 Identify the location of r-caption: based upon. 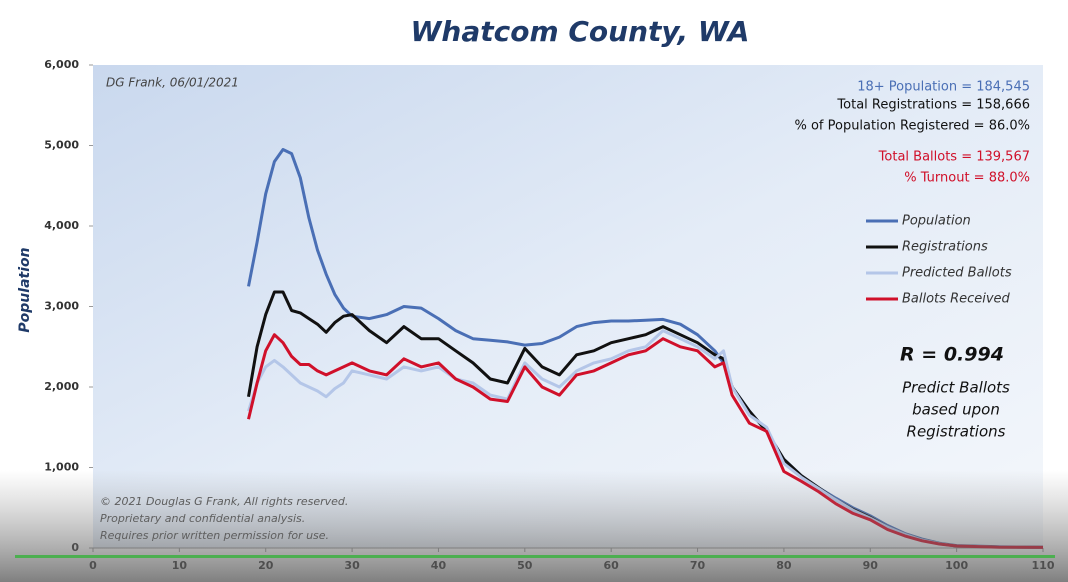
(956, 410).